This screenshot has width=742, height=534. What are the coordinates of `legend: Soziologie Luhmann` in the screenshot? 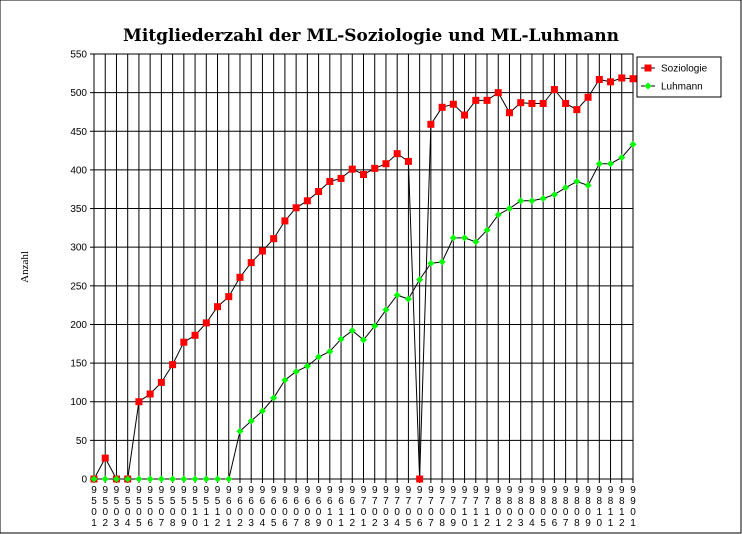 It's located at (679, 77).